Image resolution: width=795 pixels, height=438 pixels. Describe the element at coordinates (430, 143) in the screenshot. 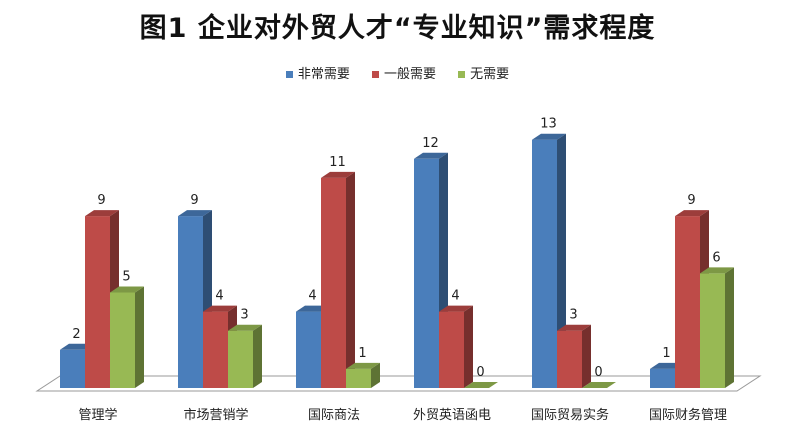

I see `data-label: 12` at that location.